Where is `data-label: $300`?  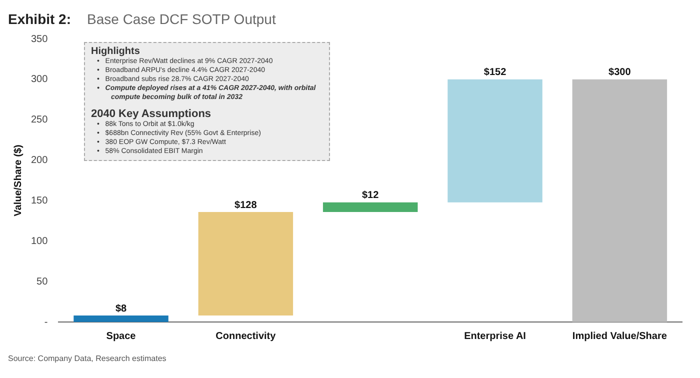
data-label: $300 is located at coordinates (620, 72).